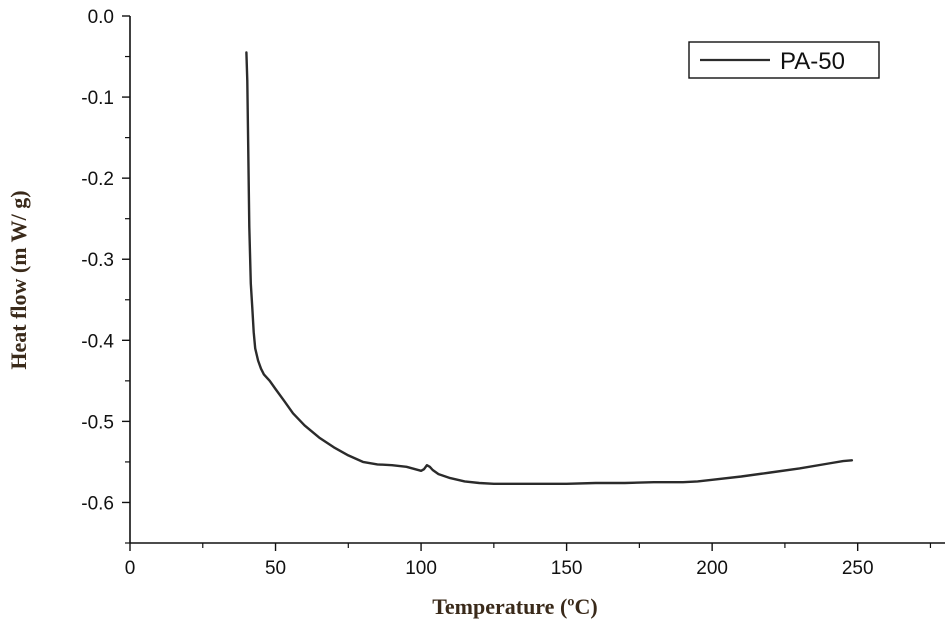  Describe the element at coordinates (421, 568) in the screenshot. I see `x-tick-label: 100` at that location.